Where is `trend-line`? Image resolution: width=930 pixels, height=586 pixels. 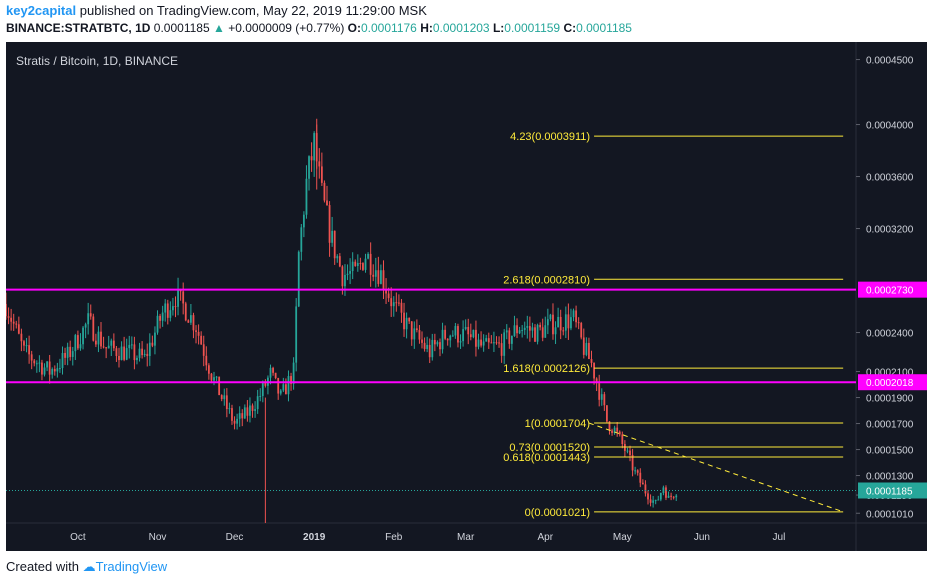
trend-line is located at coordinates (716, 467).